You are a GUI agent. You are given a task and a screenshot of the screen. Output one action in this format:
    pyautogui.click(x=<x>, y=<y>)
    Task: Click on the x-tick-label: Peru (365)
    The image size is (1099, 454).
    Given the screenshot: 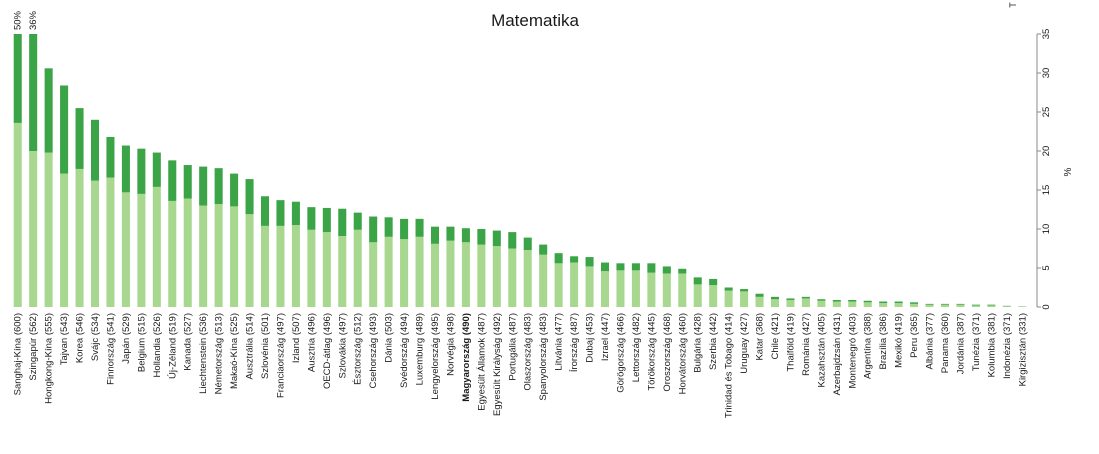 What is the action you would take?
    pyautogui.click(x=914, y=335)
    